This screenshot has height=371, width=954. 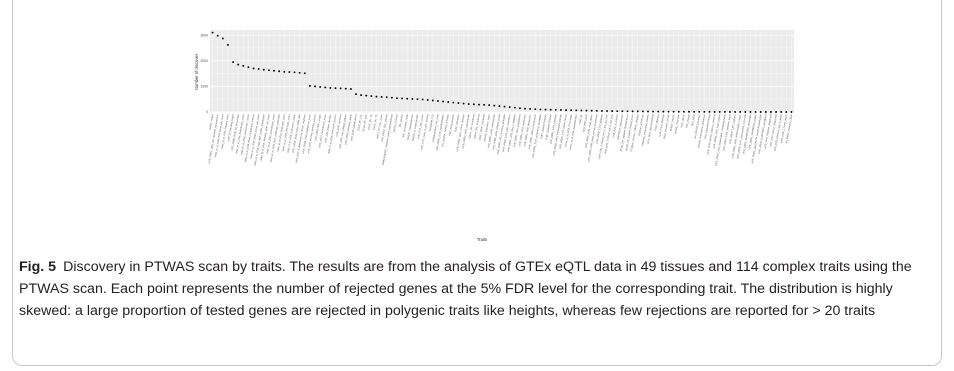 What do you see at coordinates (491, 130) in the screenshot?
I see `x-tick-label: UKB_20002_1309_osteoporosis` at bounding box center [491, 130].